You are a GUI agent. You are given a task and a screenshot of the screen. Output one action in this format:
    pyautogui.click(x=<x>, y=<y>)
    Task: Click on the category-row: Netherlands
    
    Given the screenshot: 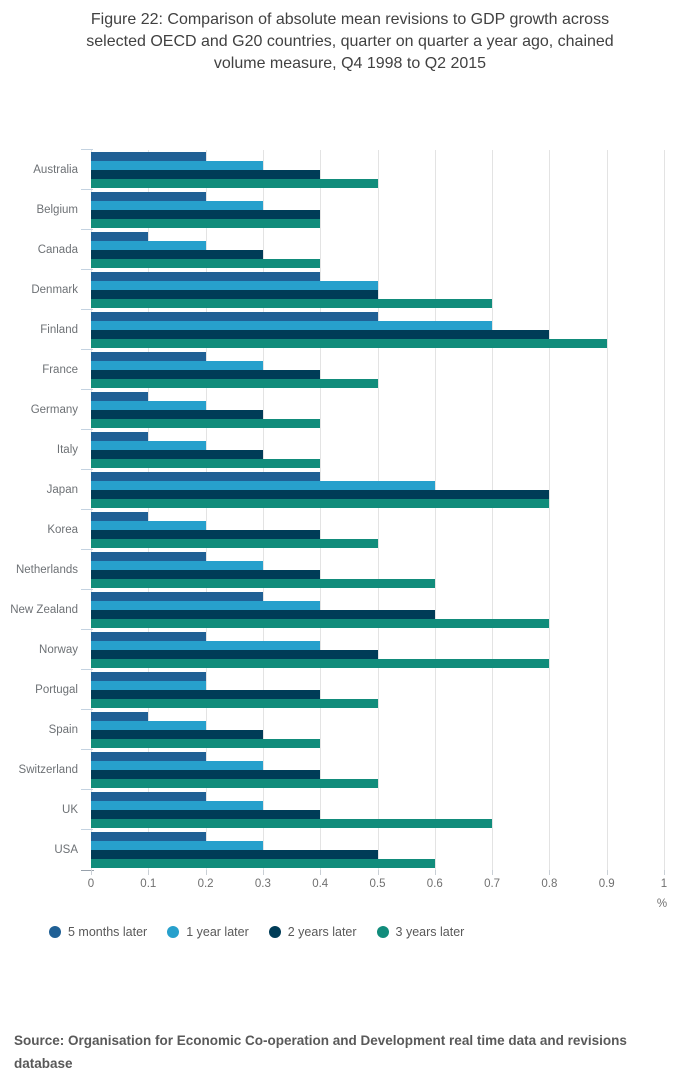 What is the action you would take?
    pyautogui.click(x=340, y=569)
    